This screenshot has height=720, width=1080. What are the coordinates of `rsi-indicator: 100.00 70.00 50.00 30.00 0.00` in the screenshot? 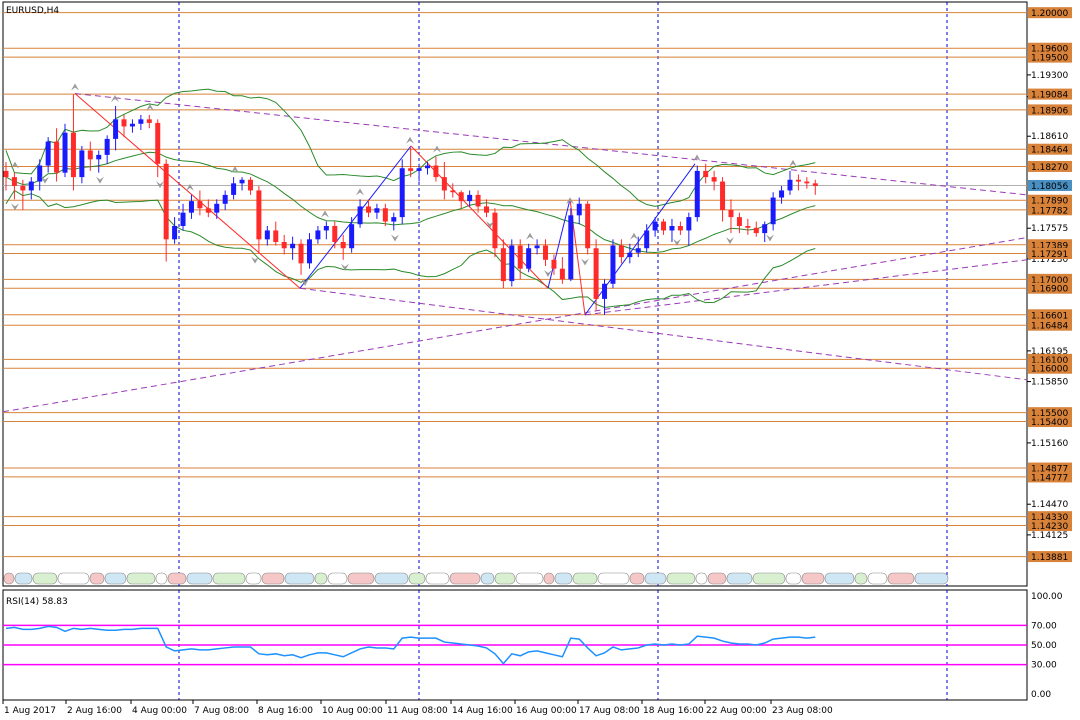 It's located at (533, 646).